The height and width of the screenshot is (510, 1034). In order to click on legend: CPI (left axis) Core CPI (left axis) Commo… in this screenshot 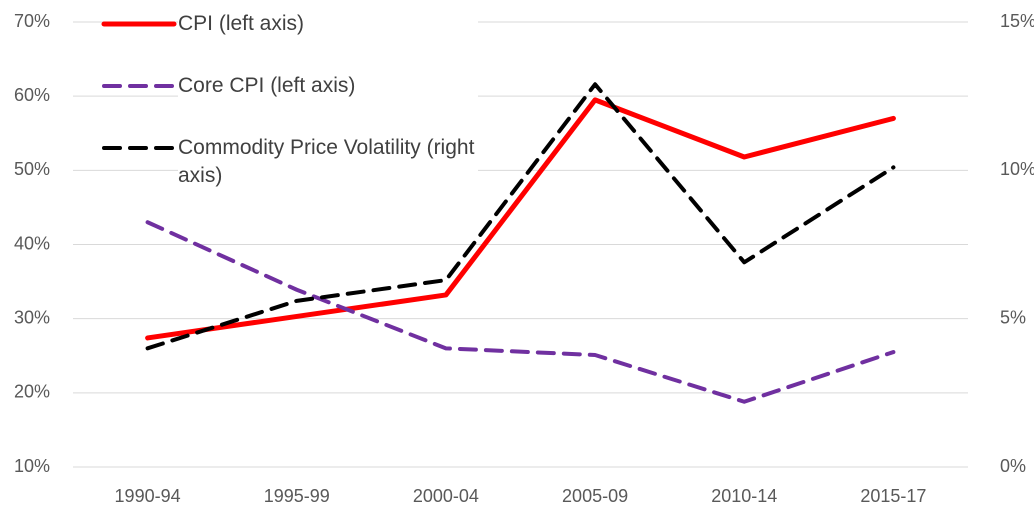, I will do `click(310, 103)`.